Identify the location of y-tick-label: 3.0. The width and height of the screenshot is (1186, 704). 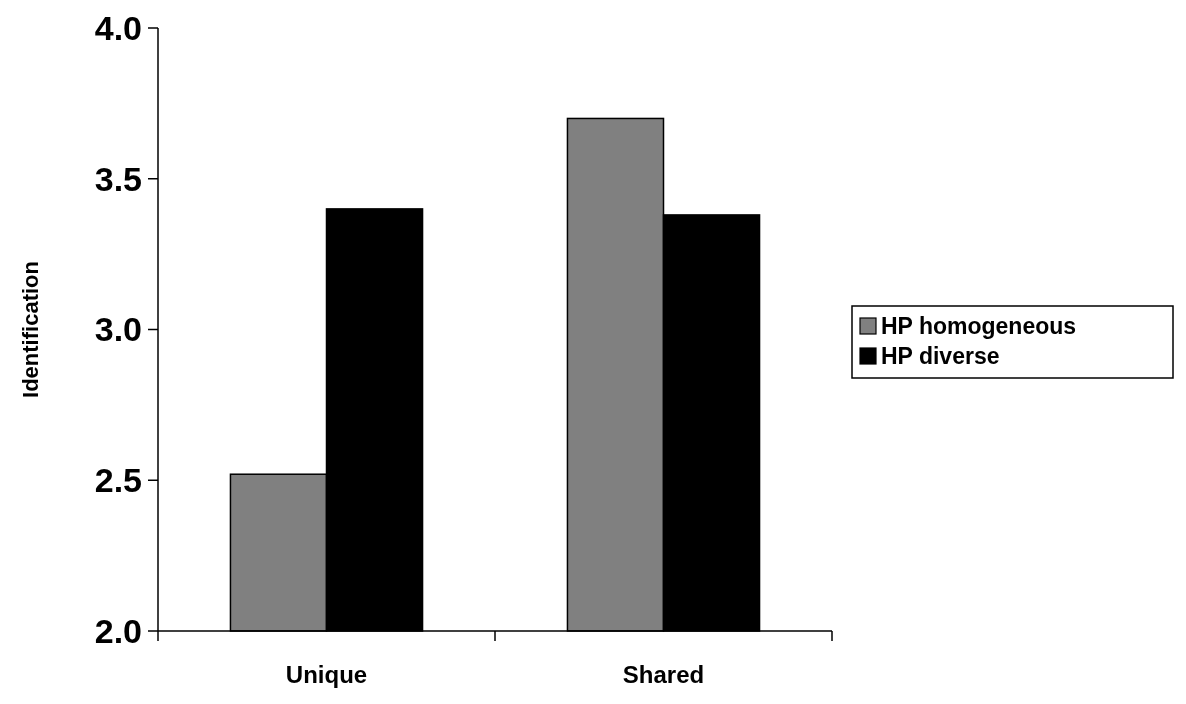
(118, 329).